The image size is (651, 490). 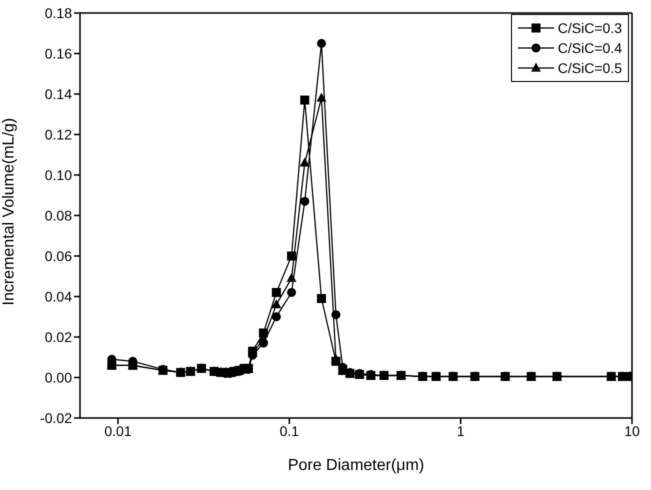 What do you see at coordinates (58, 377) in the screenshot?
I see `y-tick-label: 0.00` at bounding box center [58, 377].